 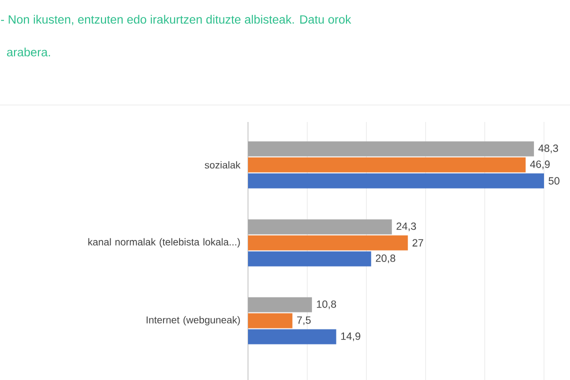 I want to click on data-label: 10,8, so click(x=326, y=305).